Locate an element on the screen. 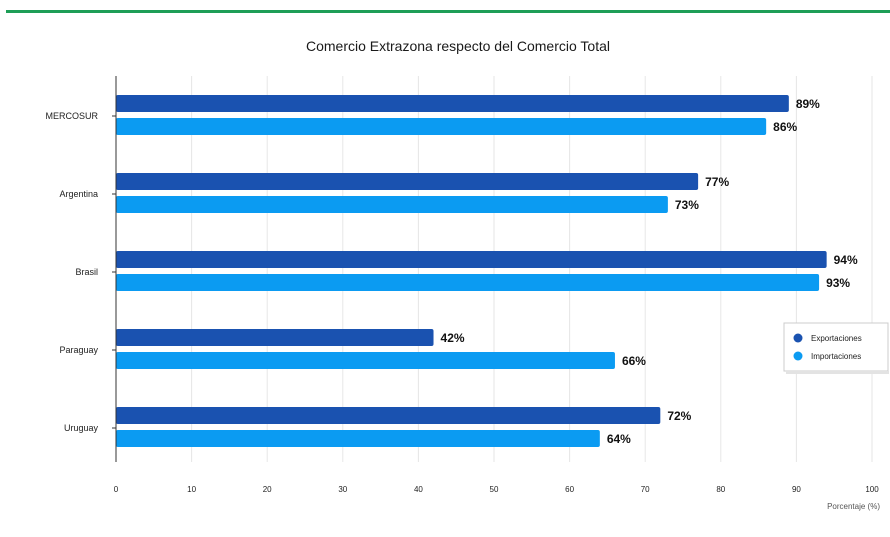  bar-exportaciones-mercosur is located at coordinates (452, 103).